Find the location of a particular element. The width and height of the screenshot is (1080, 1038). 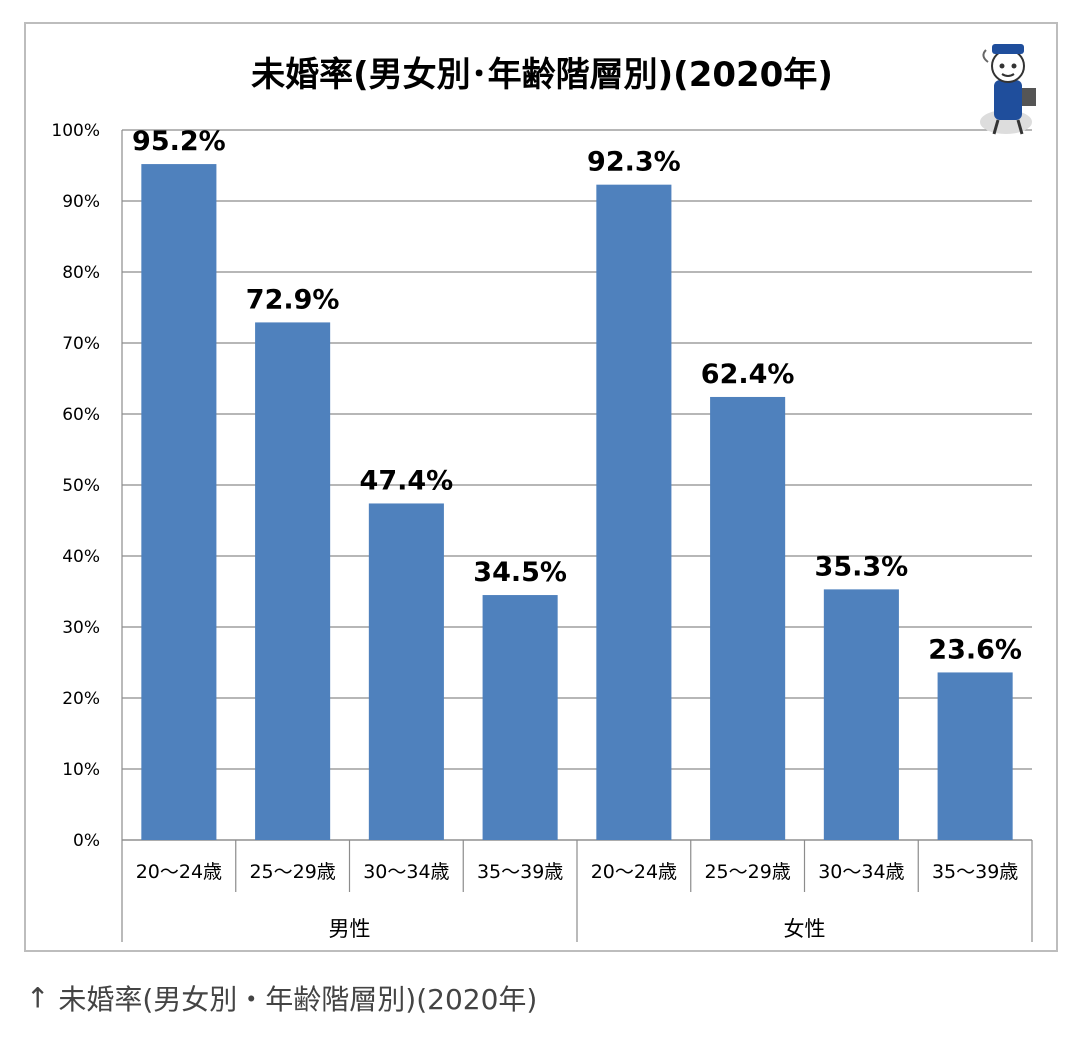

y-tick-label: 30% is located at coordinates (81, 628).